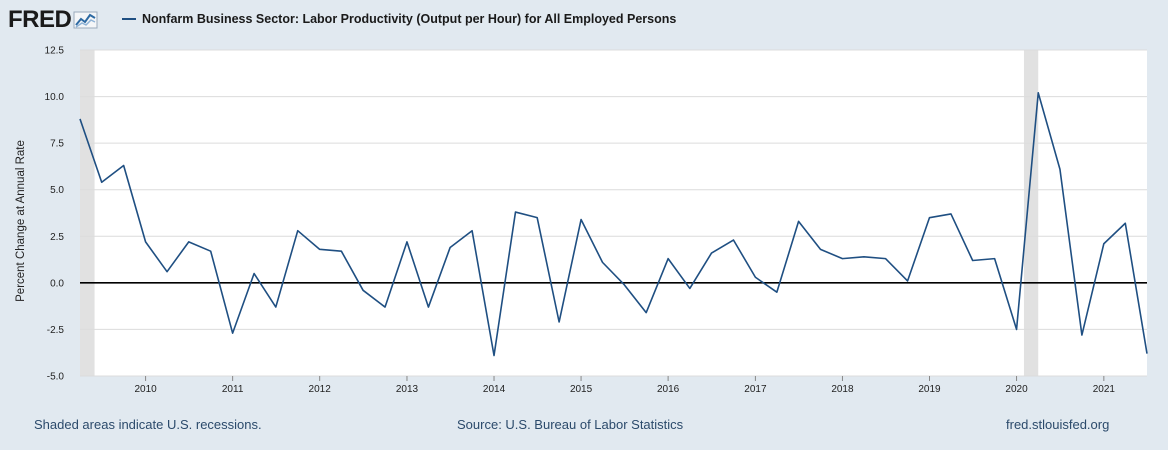  I want to click on x-tick-label: 2018, so click(842, 389).